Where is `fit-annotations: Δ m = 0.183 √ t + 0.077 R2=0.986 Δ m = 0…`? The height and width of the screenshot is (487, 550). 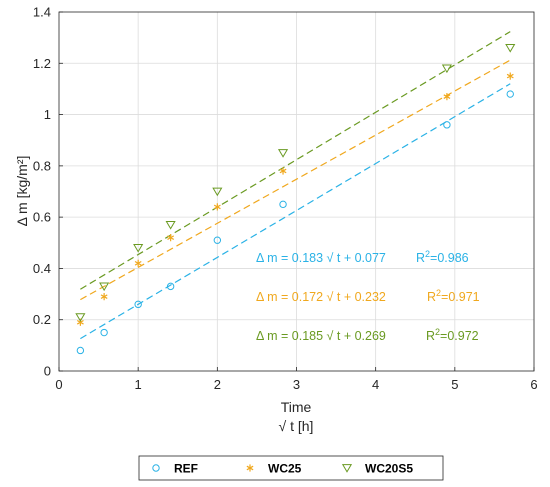 fit-annotations: Δ m = 0.183 √ t + 0.077 R2=0.986 Δ m = 0… is located at coordinates (368, 296).